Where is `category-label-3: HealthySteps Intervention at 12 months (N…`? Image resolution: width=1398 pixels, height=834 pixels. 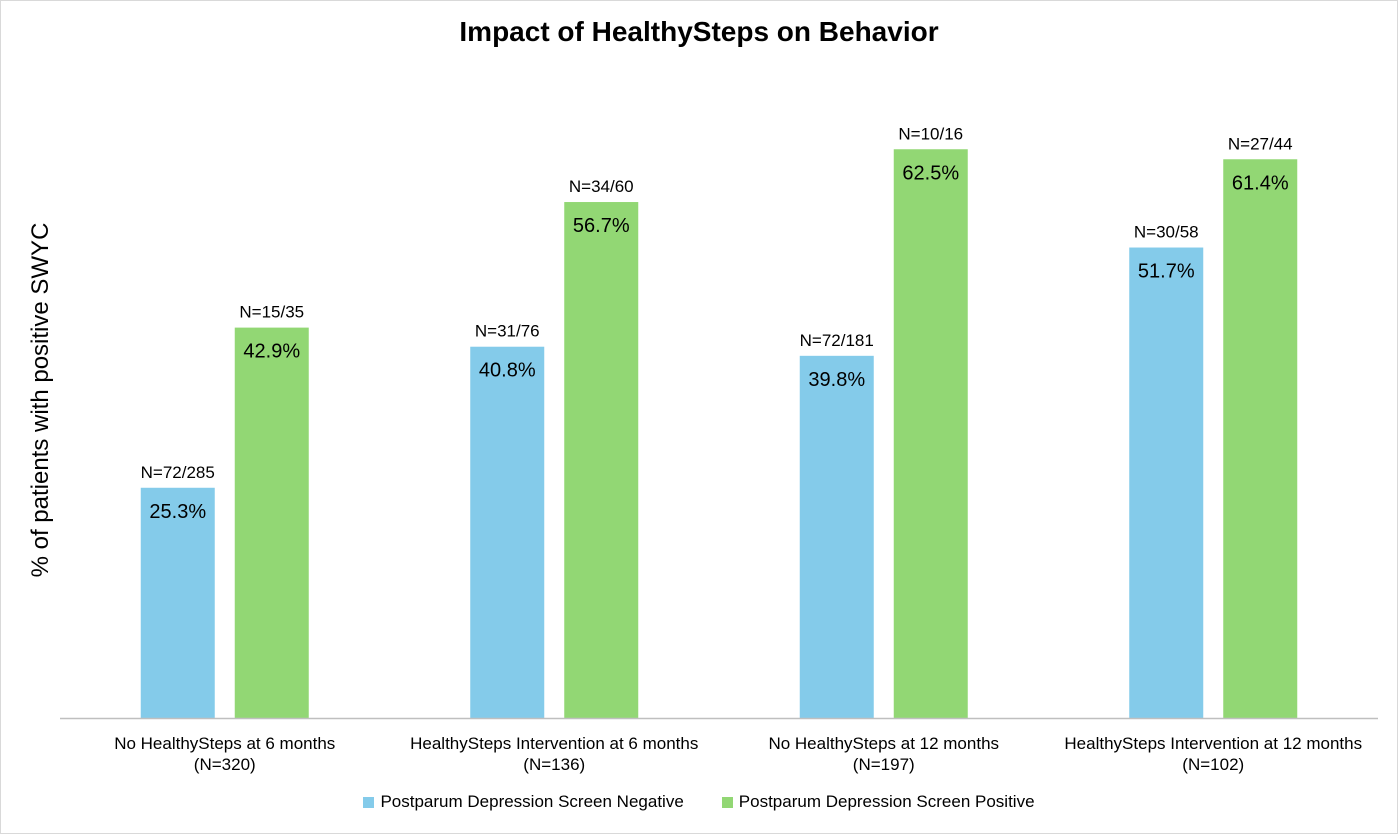 category-label-3: HealthySteps Intervention at 12 months (N… is located at coordinates (1214, 754).